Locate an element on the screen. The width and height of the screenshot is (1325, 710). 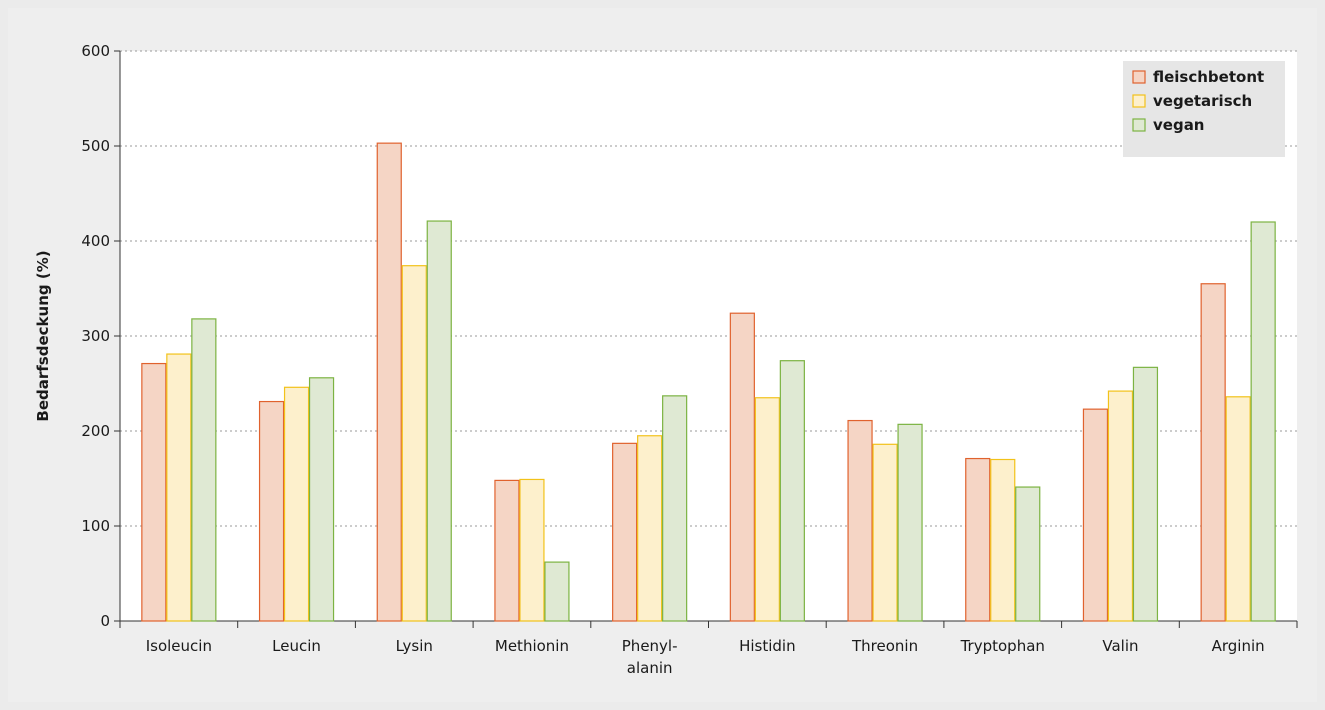
x-tick-label: Arginin is located at coordinates (1238, 646).